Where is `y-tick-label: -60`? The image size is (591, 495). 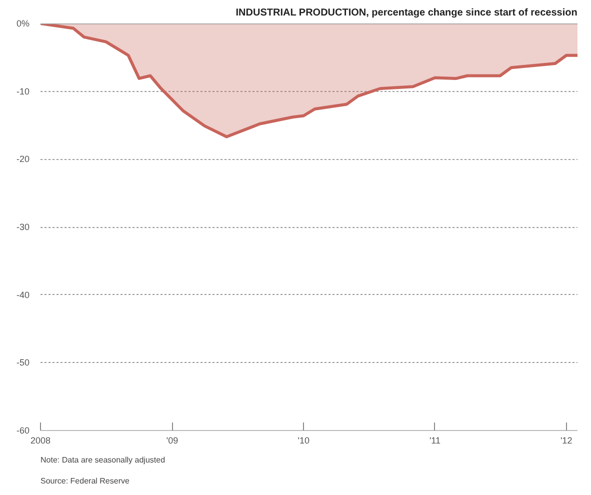 y-tick-label: -60 is located at coordinates (23, 431).